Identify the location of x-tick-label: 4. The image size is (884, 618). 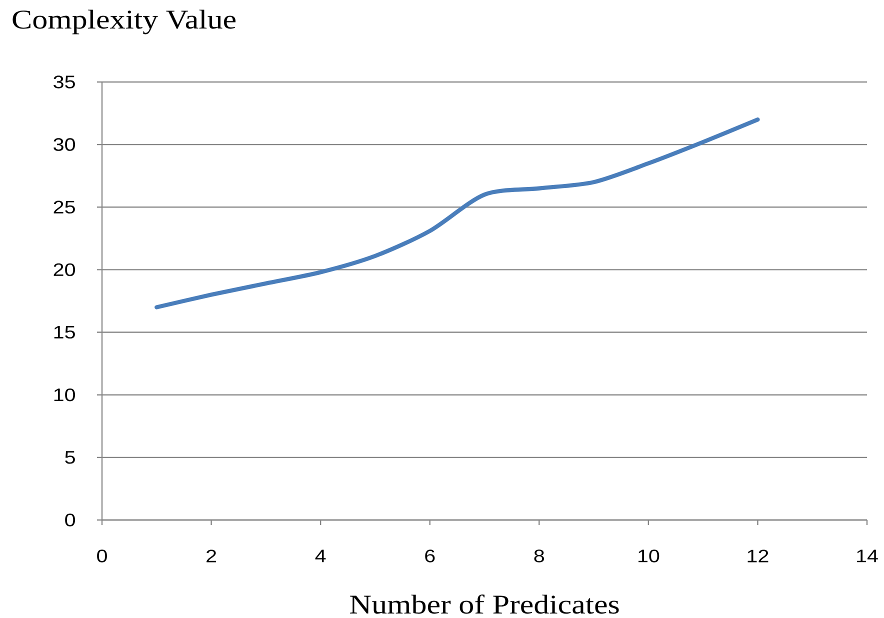
(320, 556).